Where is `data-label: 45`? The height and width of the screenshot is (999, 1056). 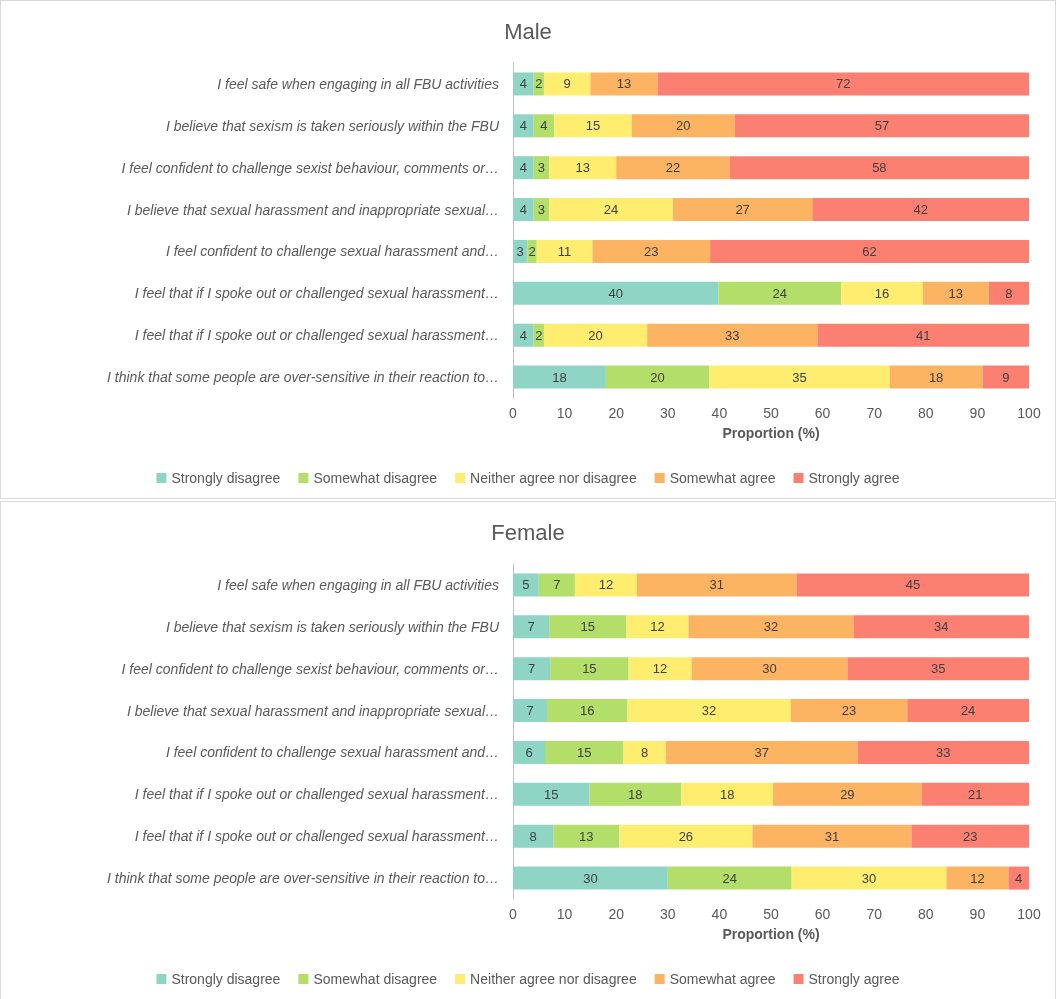
data-label: 45 is located at coordinates (913, 585).